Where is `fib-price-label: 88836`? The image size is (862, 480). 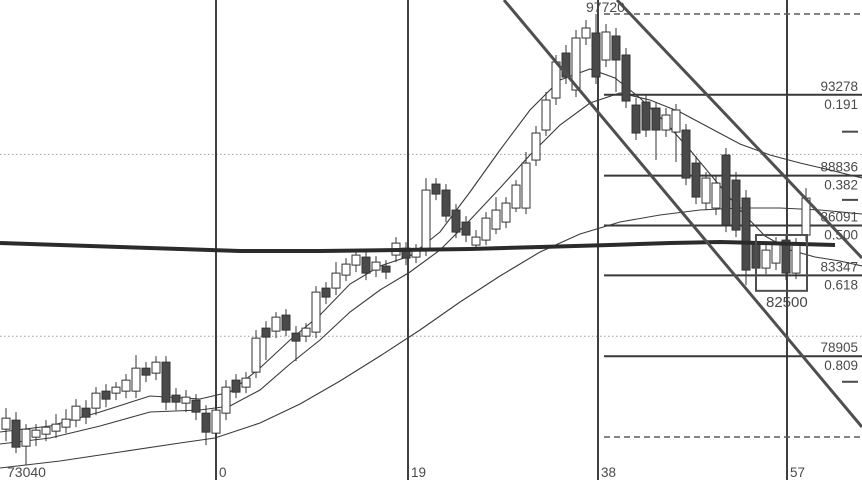 fib-price-label: 88836 is located at coordinates (839, 167).